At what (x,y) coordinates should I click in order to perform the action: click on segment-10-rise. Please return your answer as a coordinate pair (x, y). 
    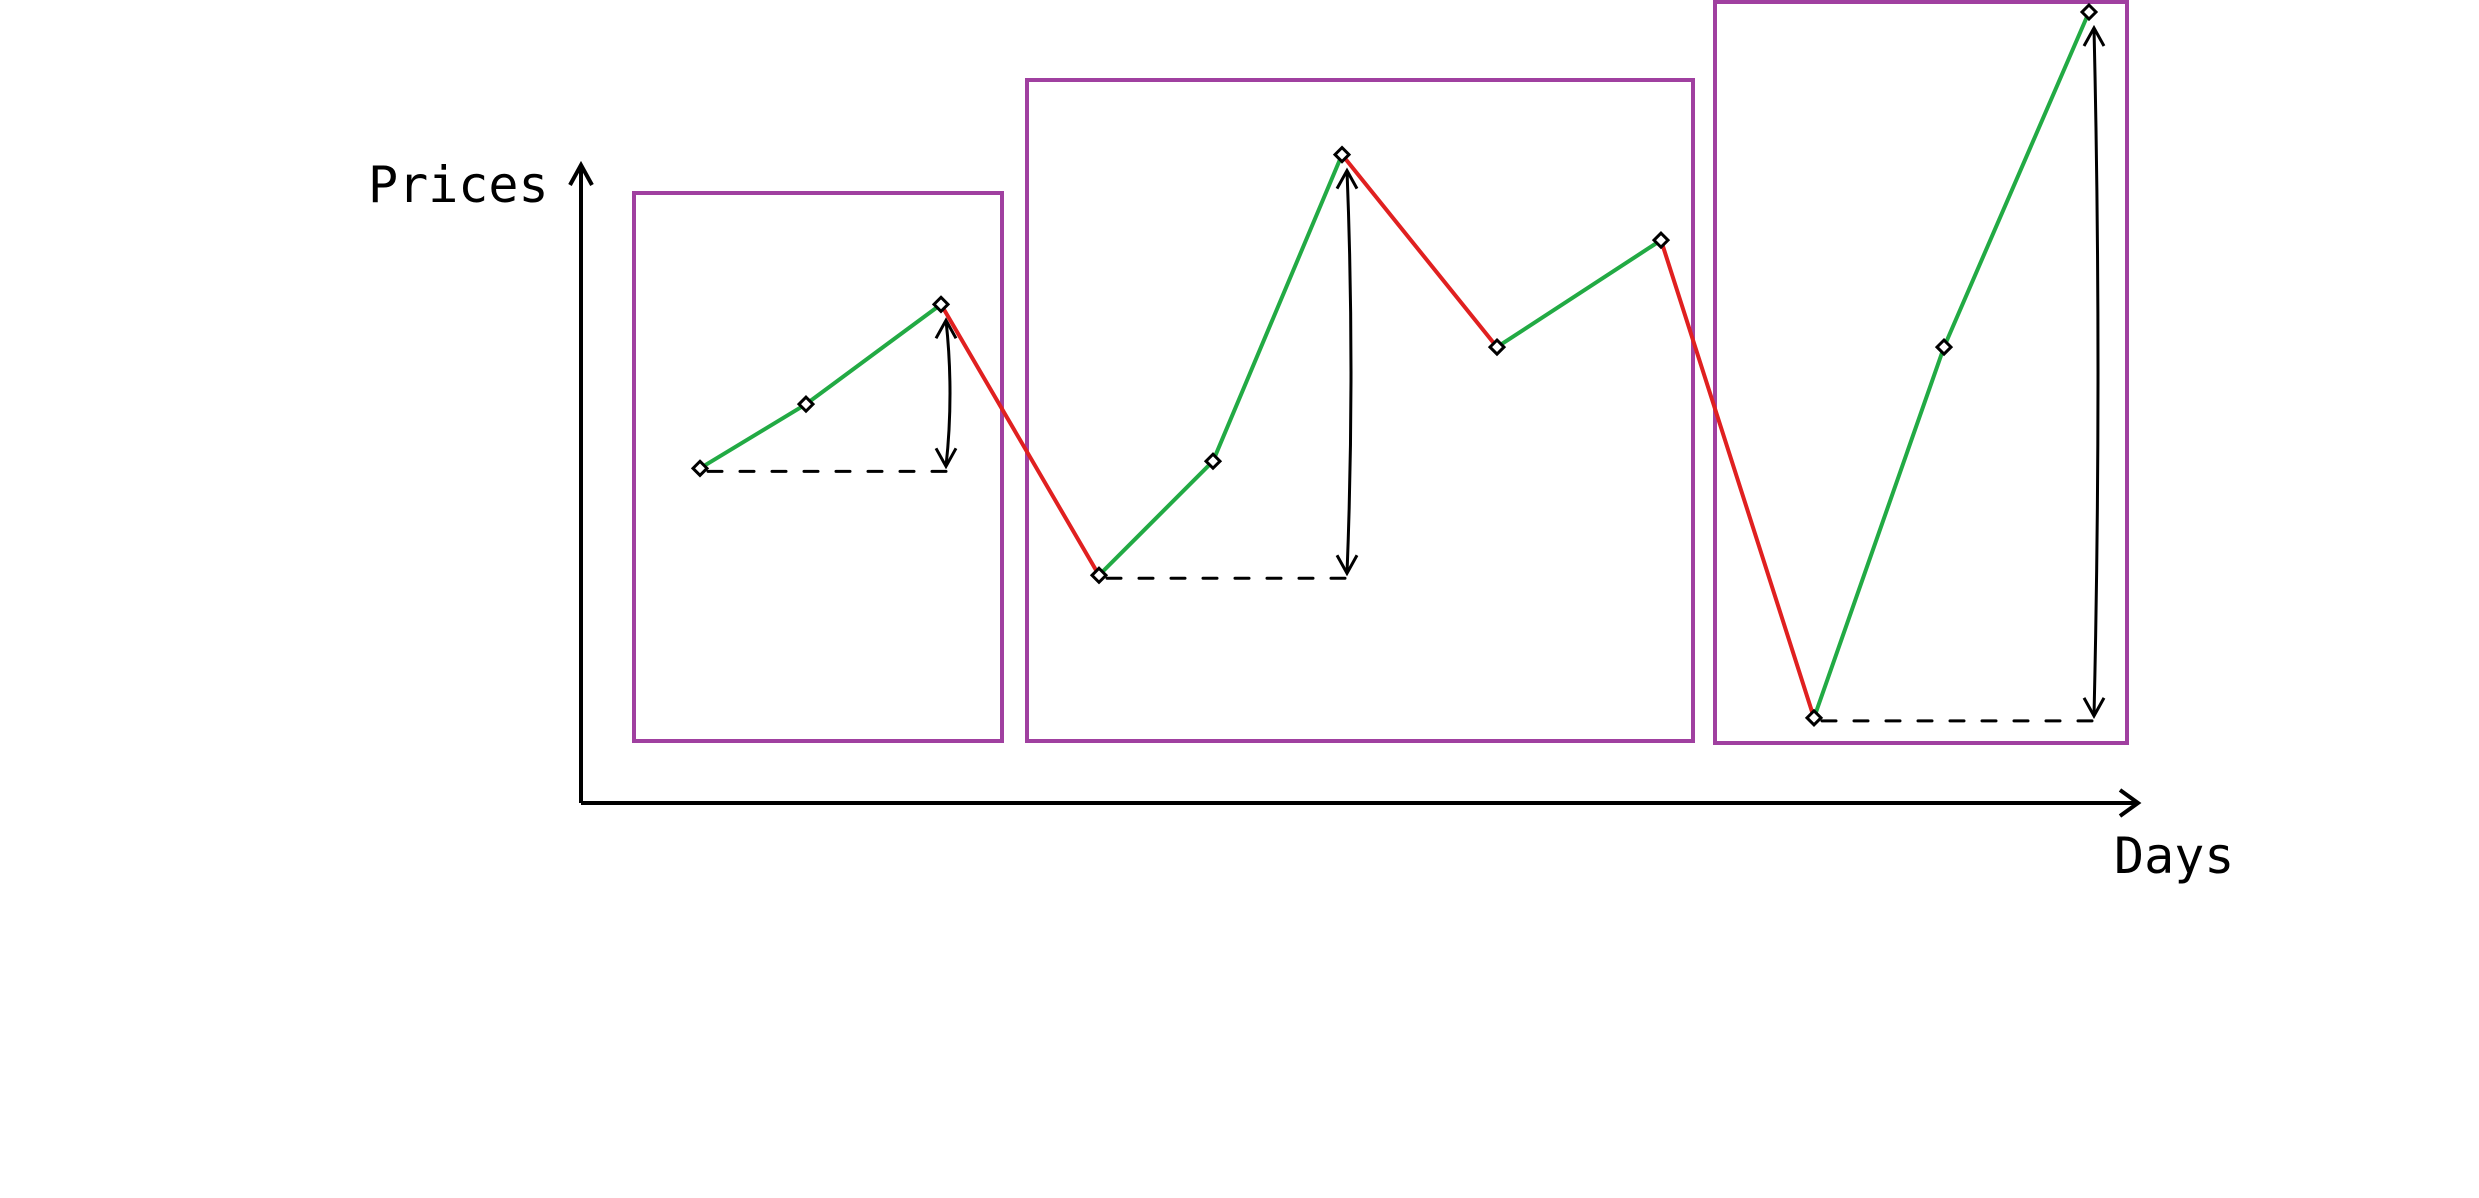
    Looking at the image, I should click on (2016, 180).